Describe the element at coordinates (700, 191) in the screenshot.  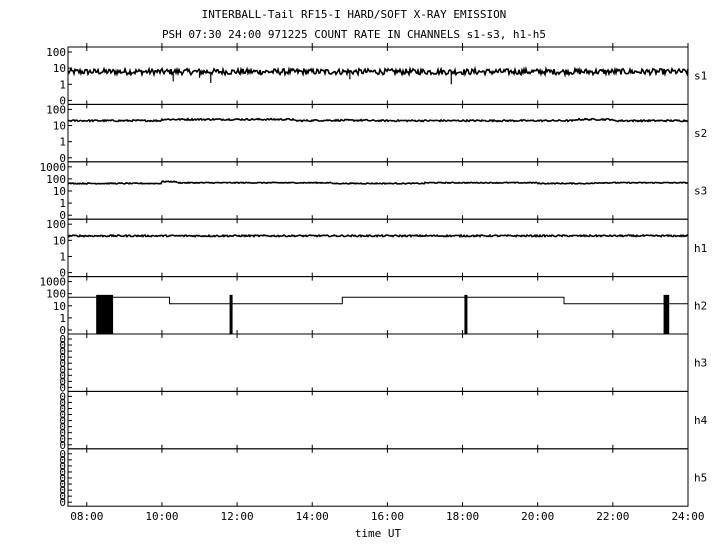
I see `channel-label: s3` at that location.